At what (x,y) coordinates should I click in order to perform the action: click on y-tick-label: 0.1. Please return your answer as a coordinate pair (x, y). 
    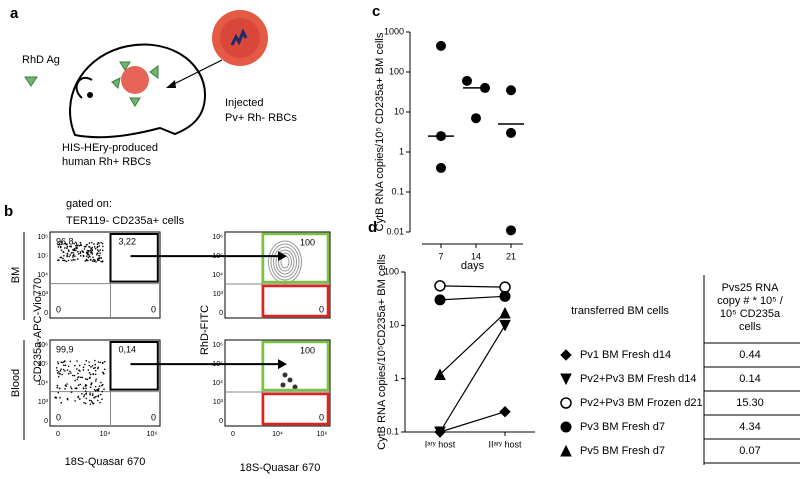
    Looking at the image, I should click on (392, 431).